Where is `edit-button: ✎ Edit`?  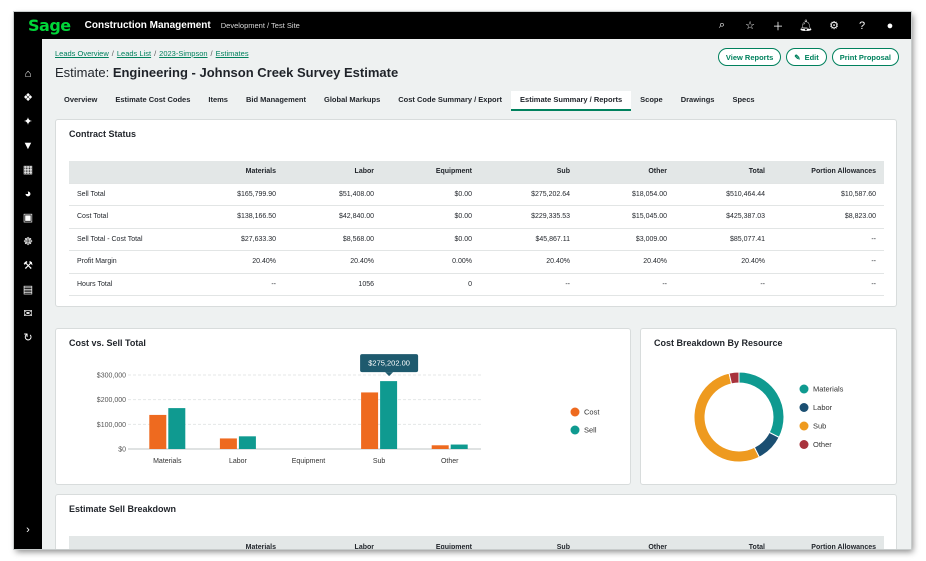
edit-button: ✎ Edit is located at coordinates (806, 57).